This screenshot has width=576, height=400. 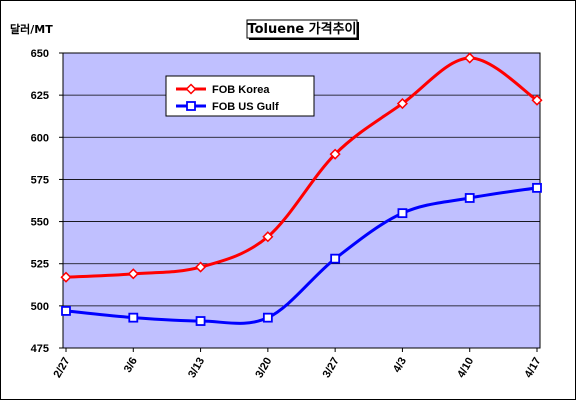 I want to click on y-tick-label: 500, so click(x=40, y=307).